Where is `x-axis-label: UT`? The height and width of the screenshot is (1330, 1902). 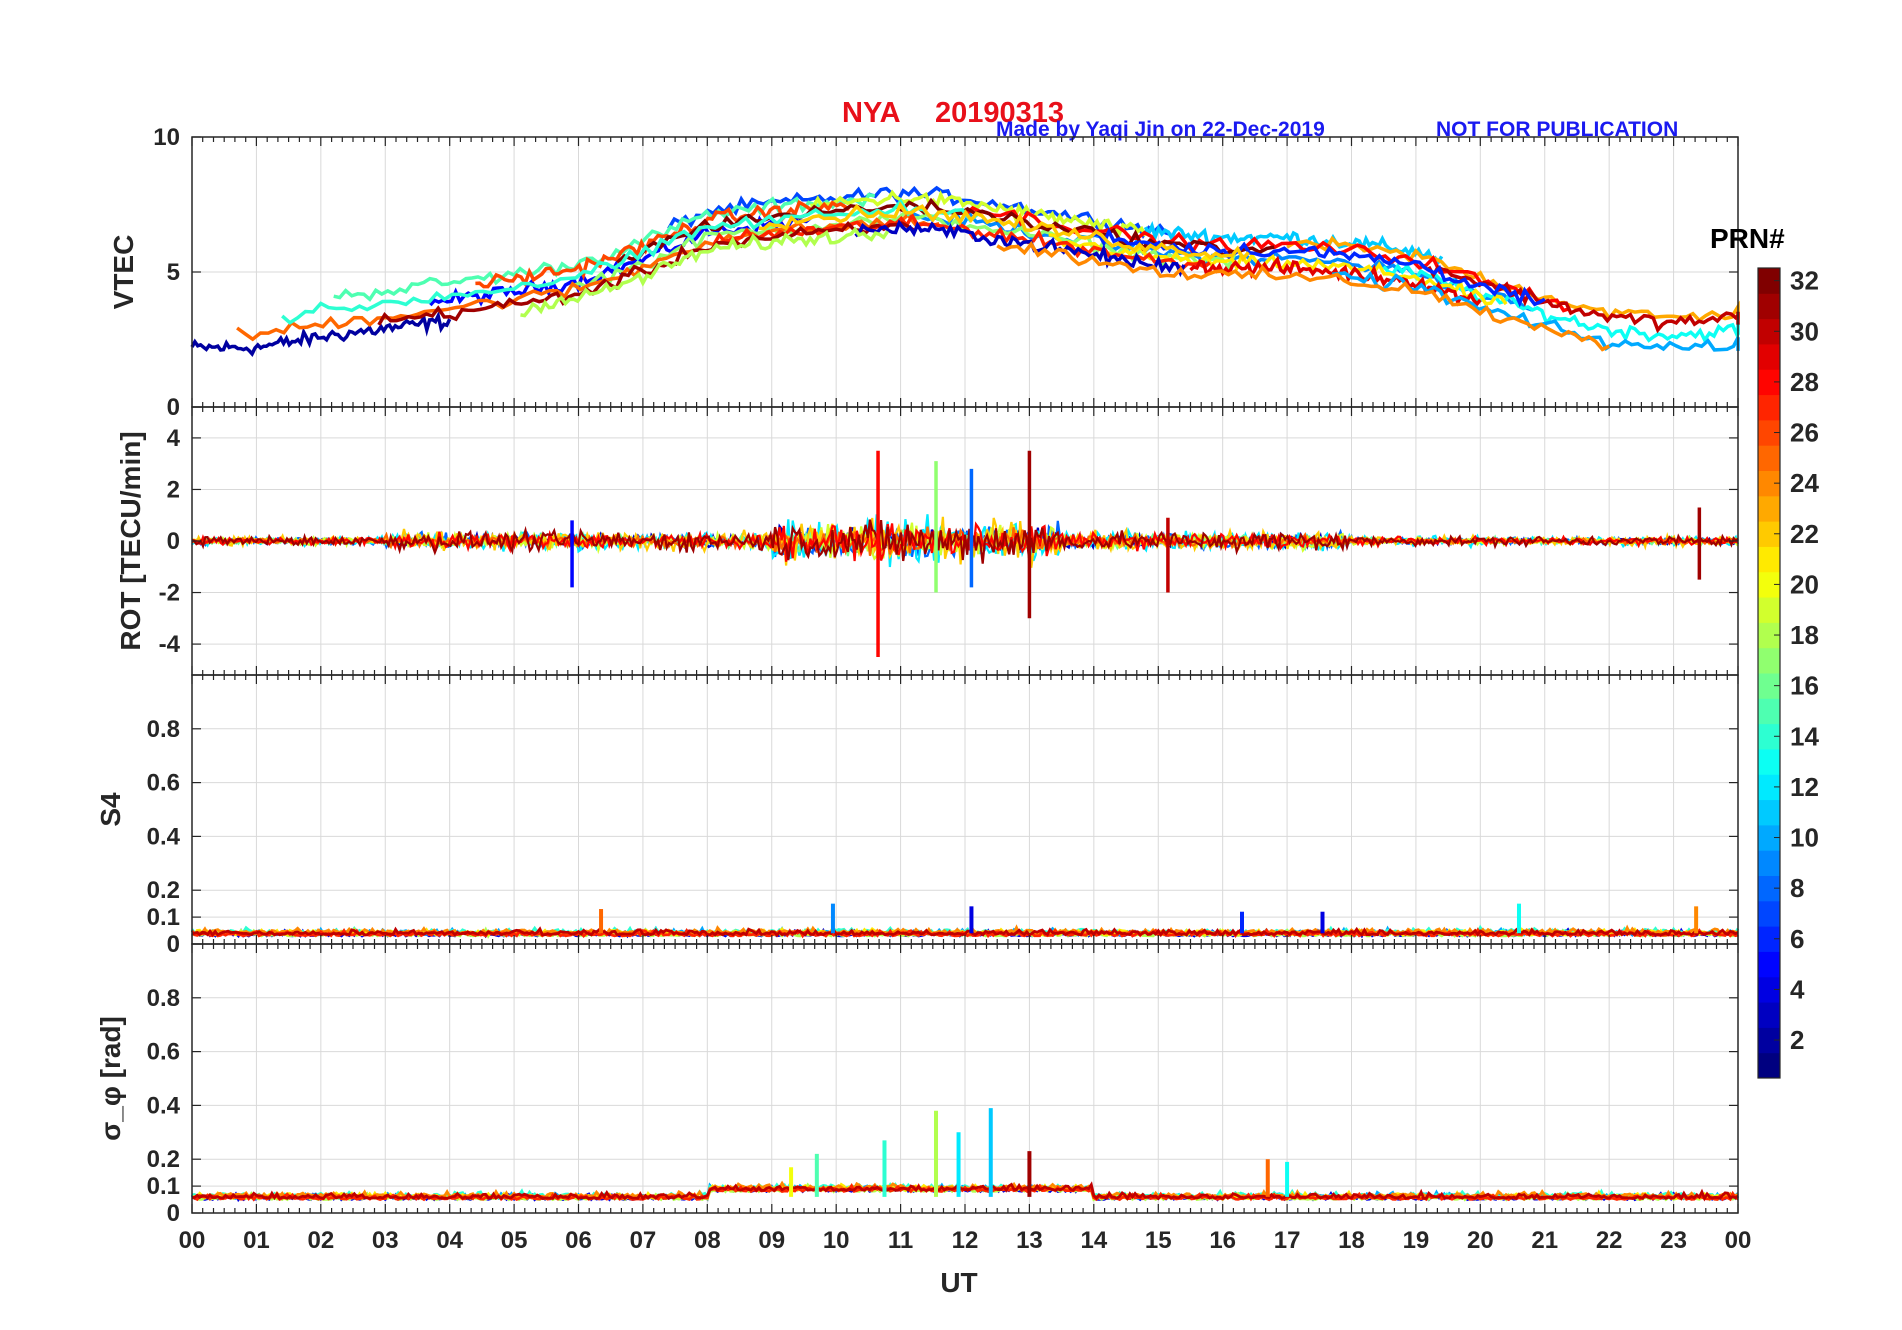
x-axis-label: UT is located at coordinates (958, 1282).